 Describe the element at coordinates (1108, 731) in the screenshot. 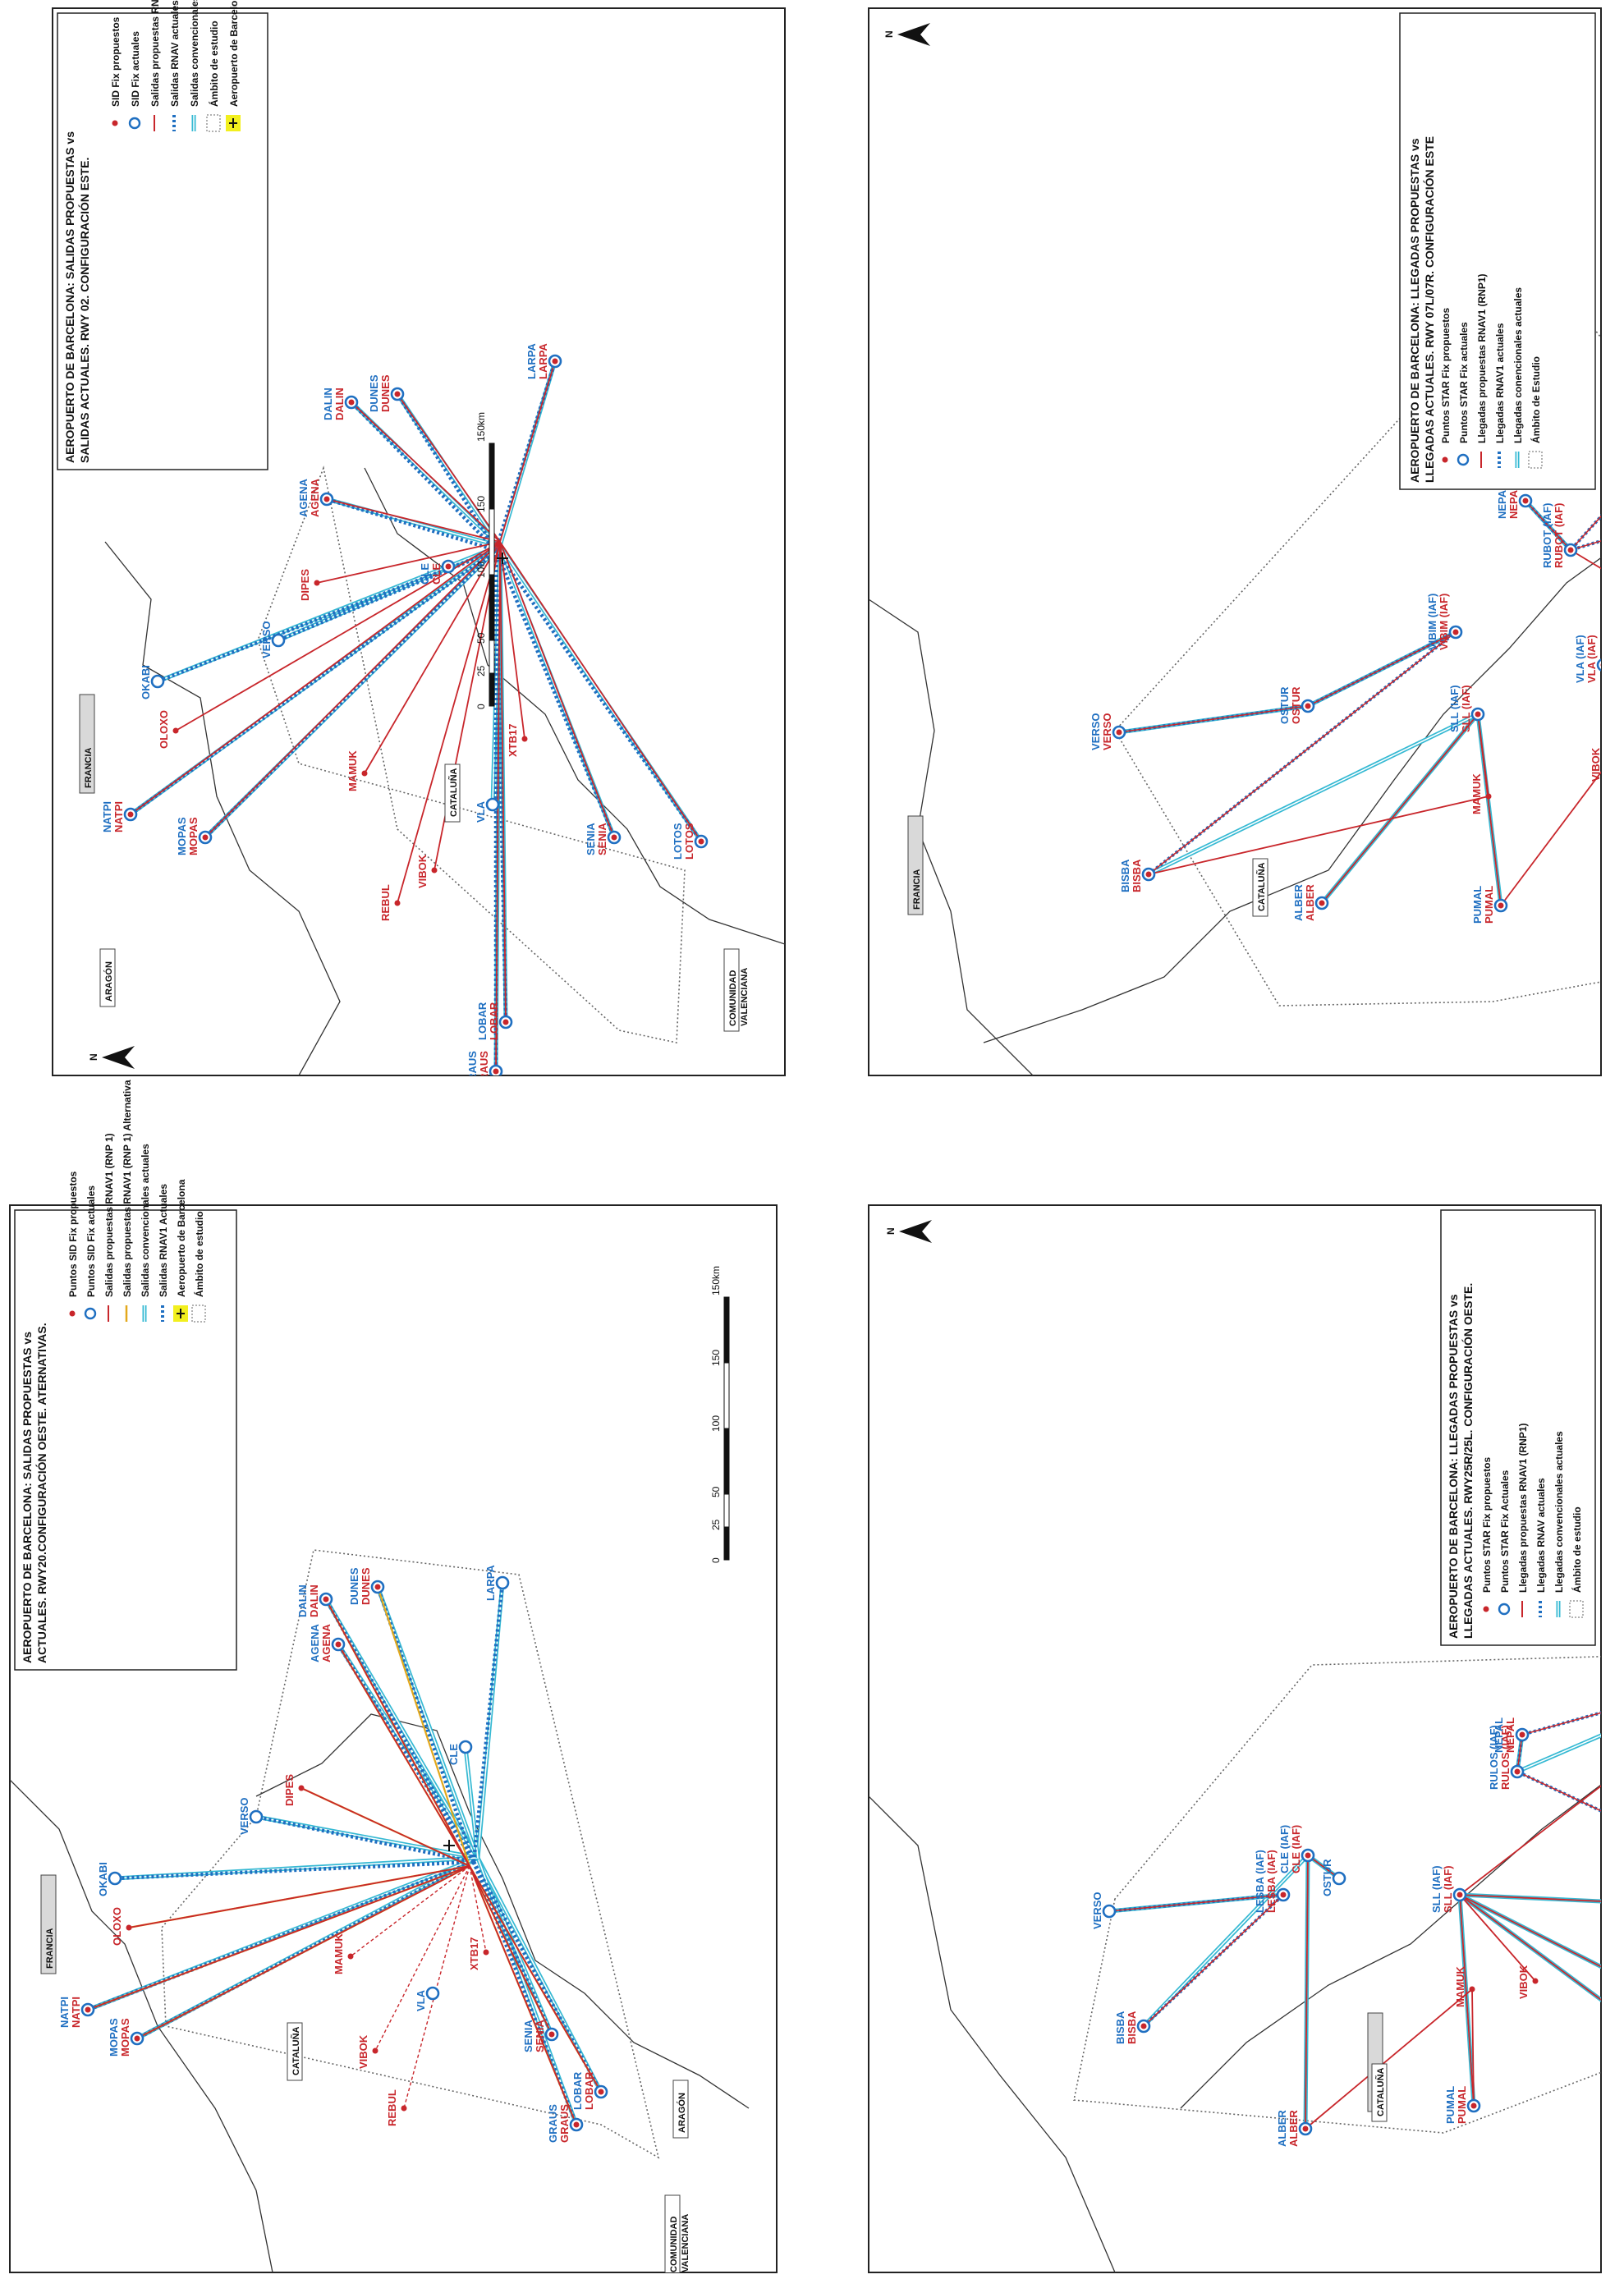

I see `waypoint-verso: VERSO VERSO` at that location.